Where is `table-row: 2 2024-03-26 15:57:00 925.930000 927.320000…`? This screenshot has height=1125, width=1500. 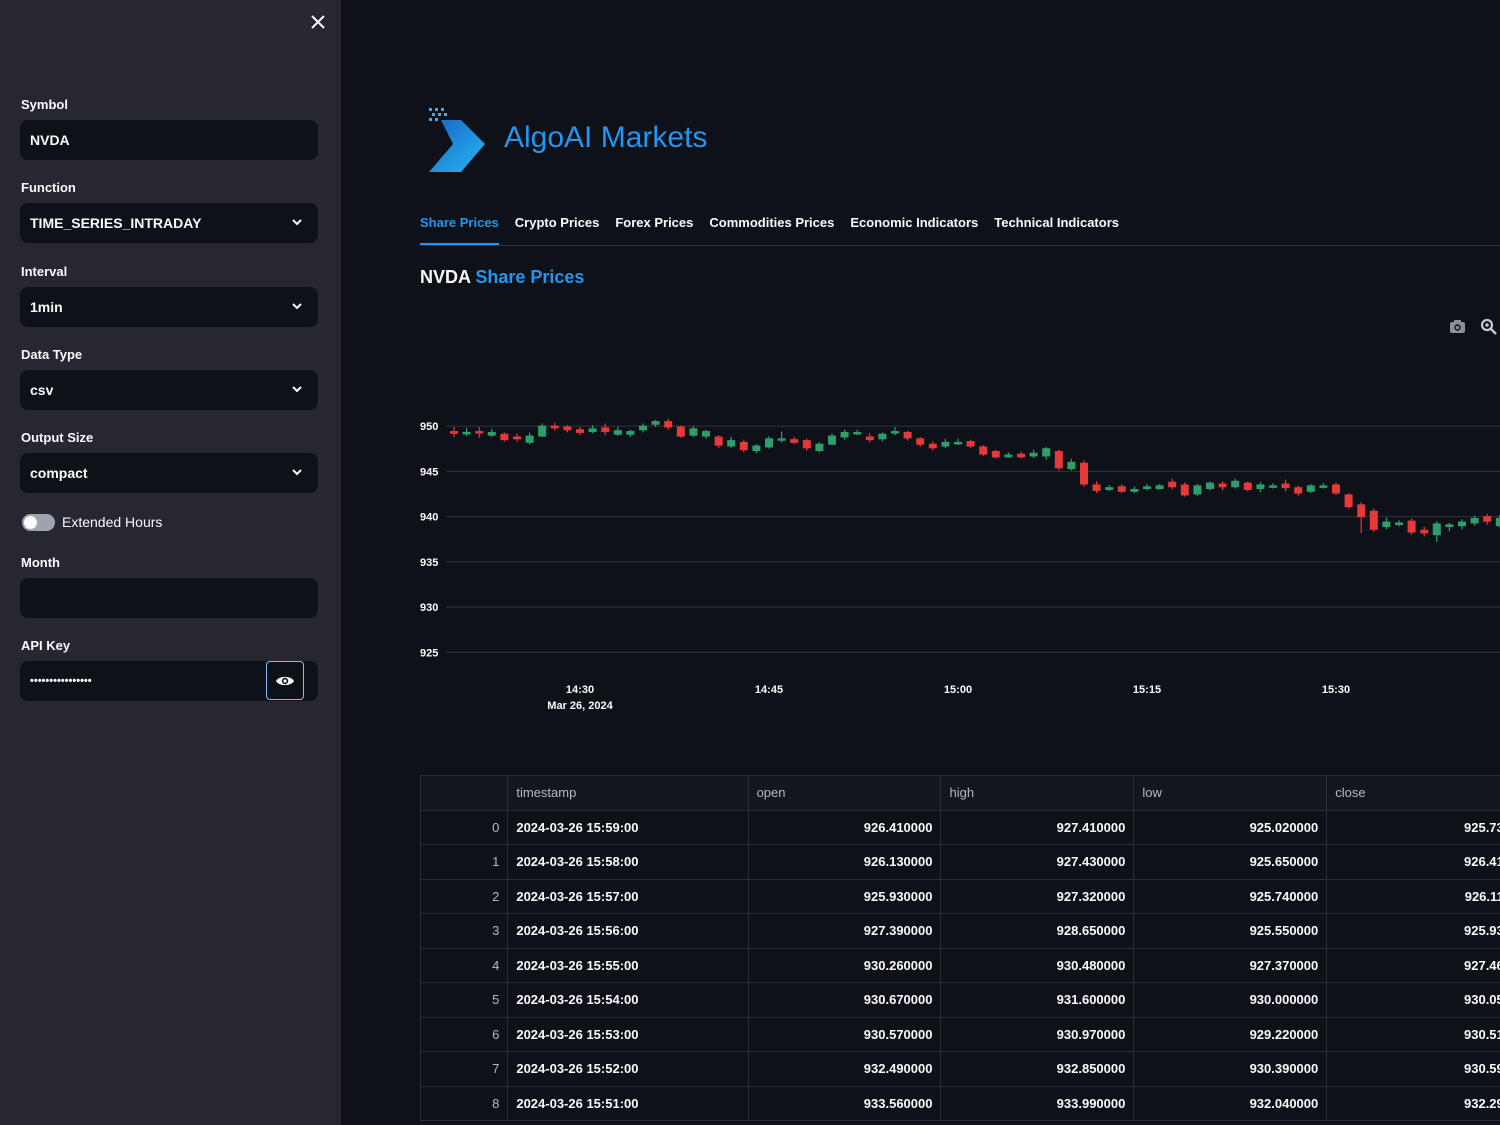
table-row: 2 2024-03-26 15:57:00 925.930000 927.320000… is located at coordinates (959, 896).